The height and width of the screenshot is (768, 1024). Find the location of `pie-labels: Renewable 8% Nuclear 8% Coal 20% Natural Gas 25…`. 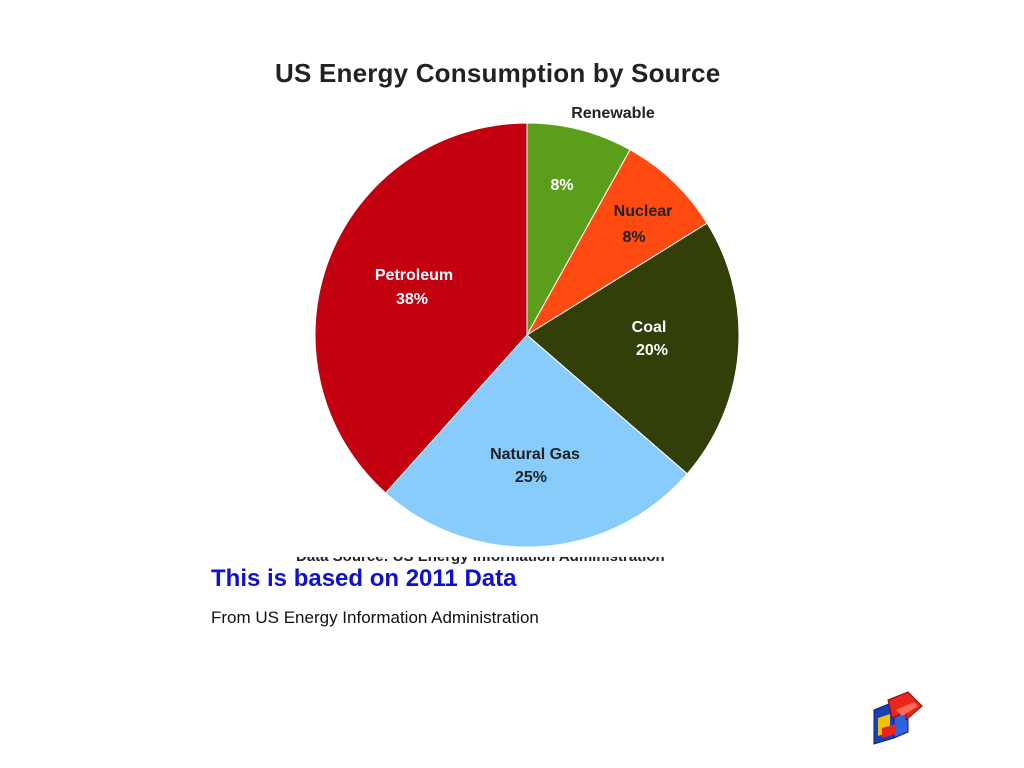

pie-labels: Renewable 8% Nuclear 8% Coal 20% Natural Gas 25… is located at coordinates (523, 295).